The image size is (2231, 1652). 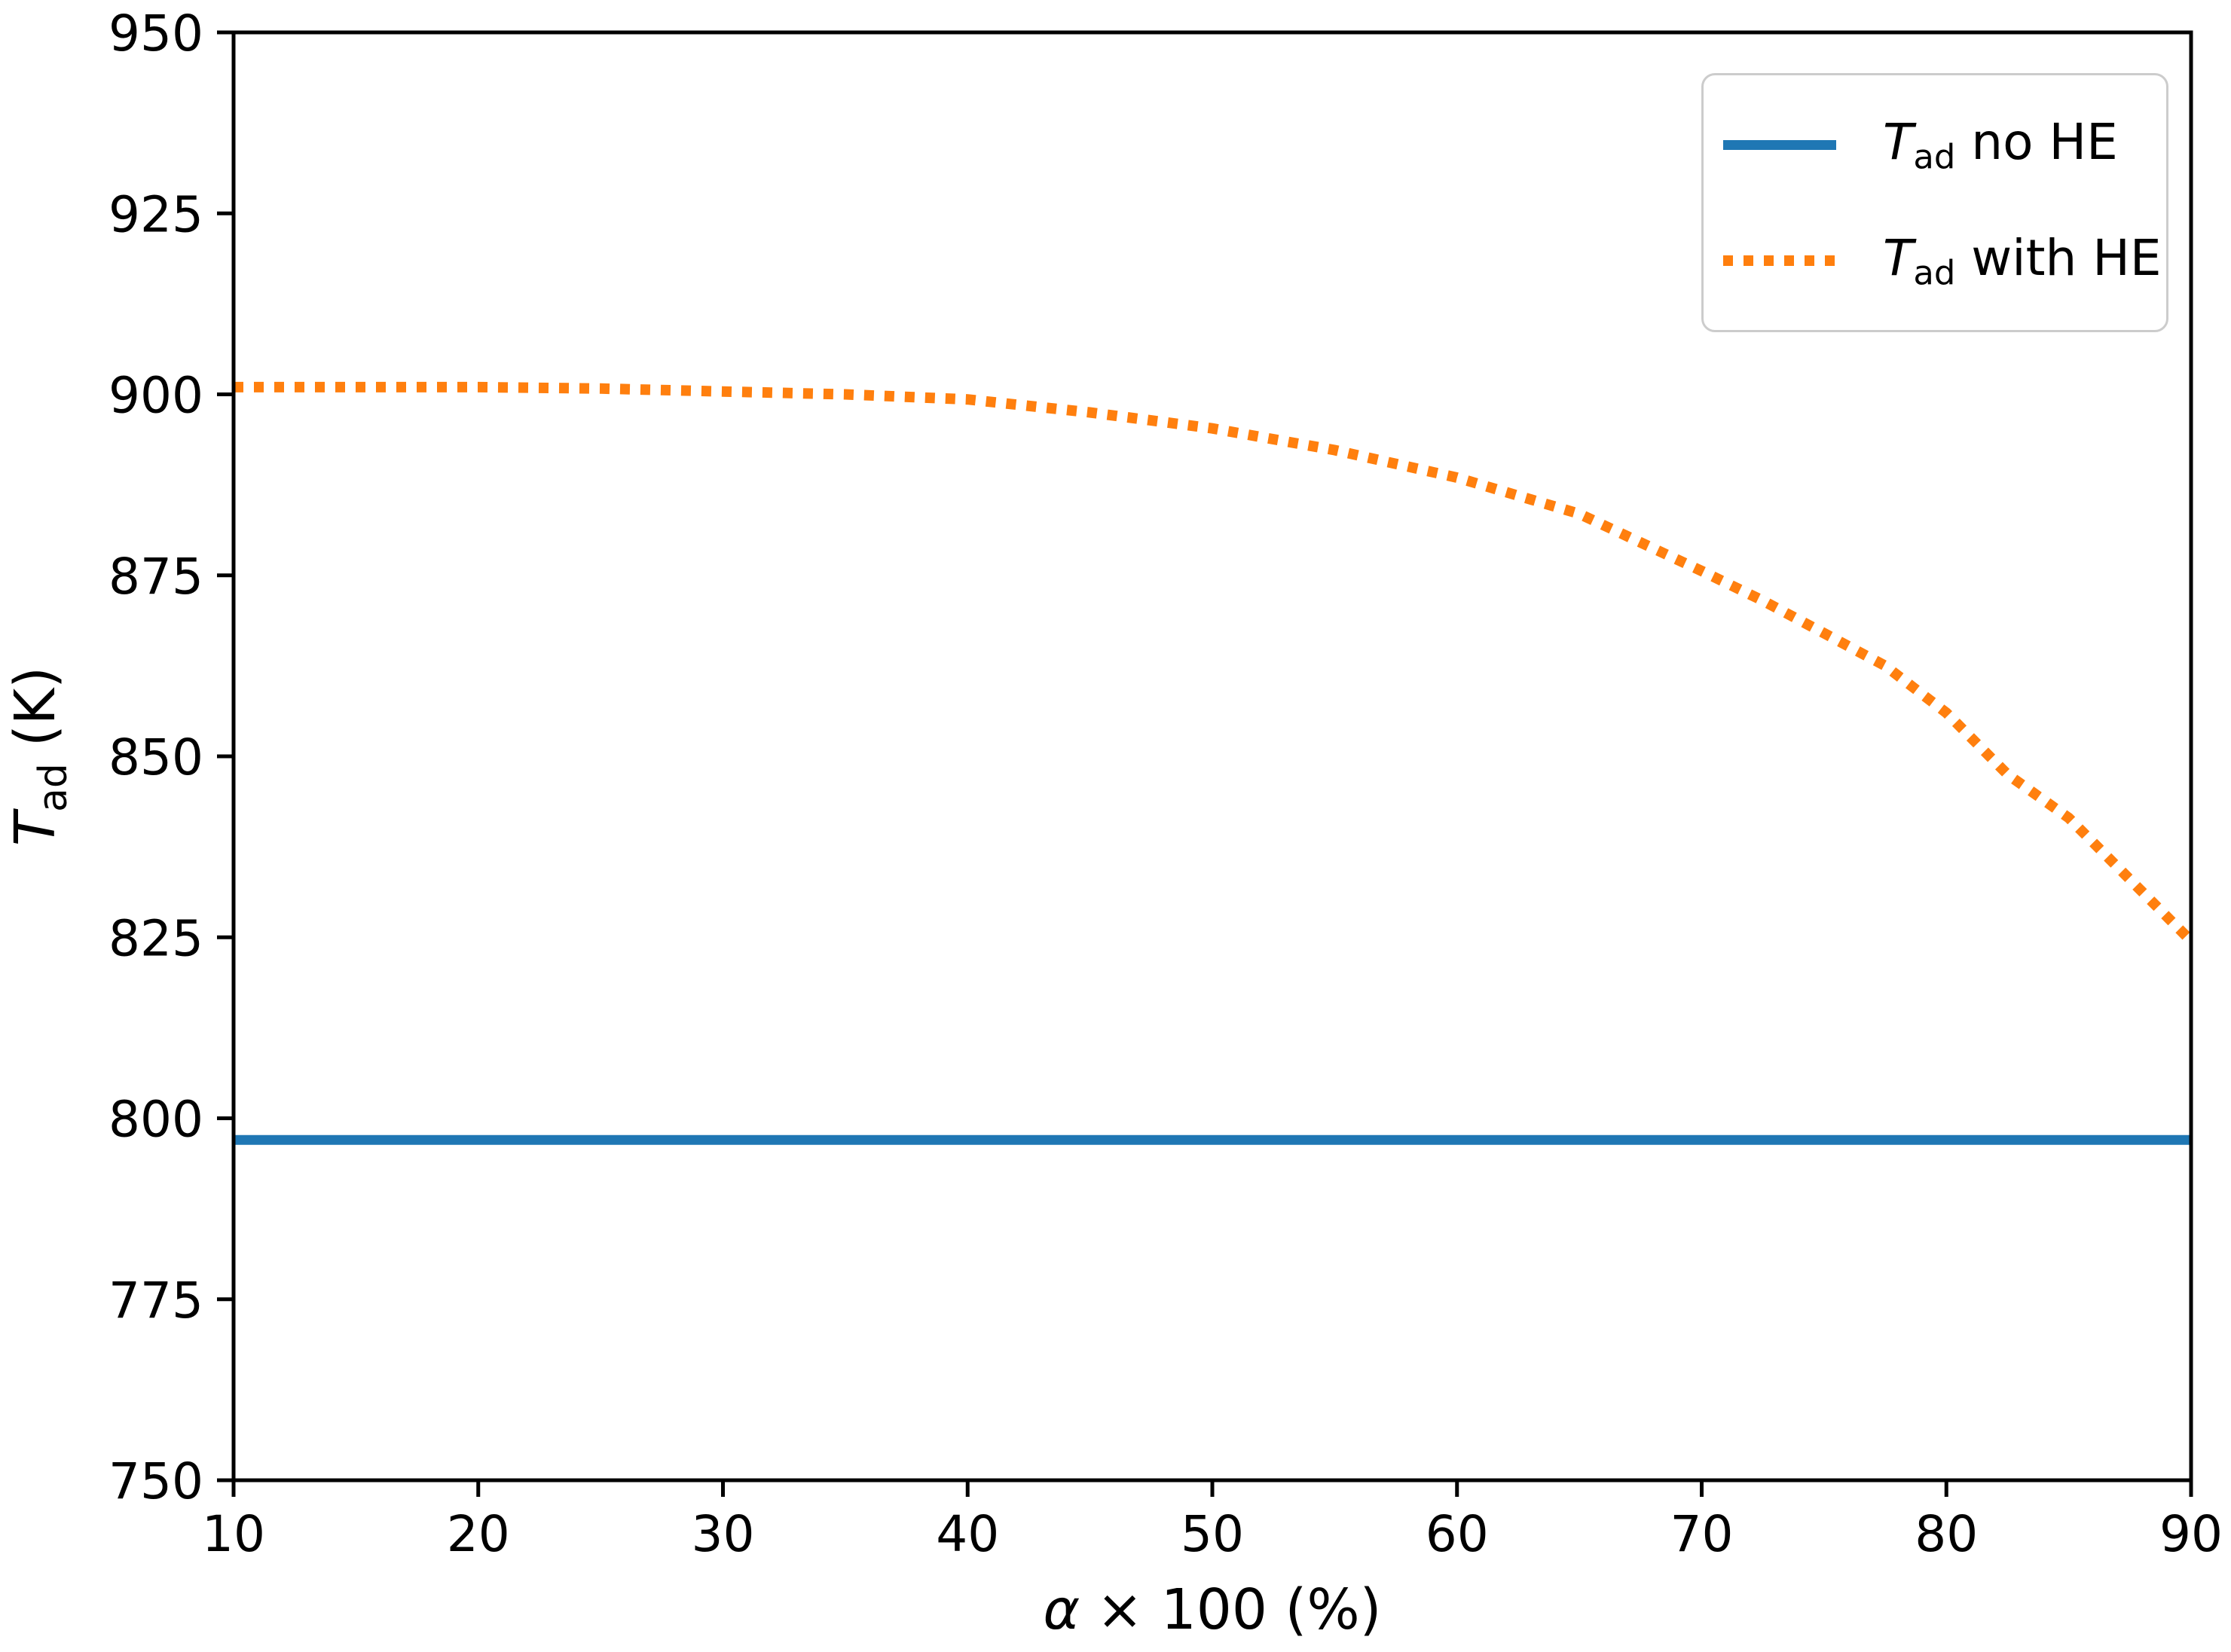 What do you see at coordinates (1702, 1534) in the screenshot?
I see `x-tick-label: 70` at bounding box center [1702, 1534].